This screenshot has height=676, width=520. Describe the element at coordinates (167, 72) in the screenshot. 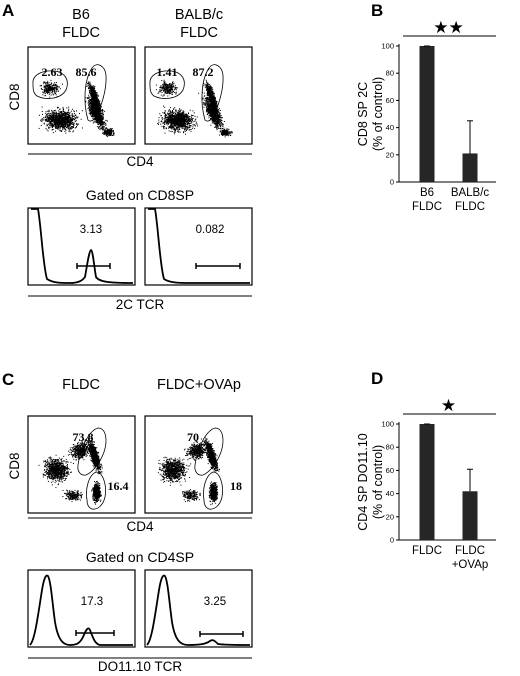

I see `gate-left-percent: 1.41` at that location.